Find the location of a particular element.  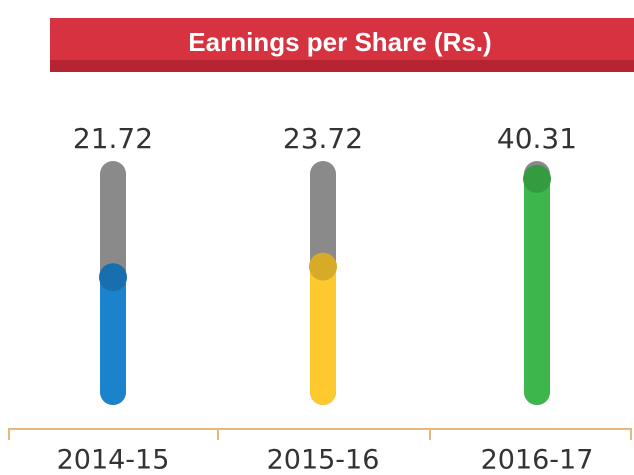

value-label: 40.31 is located at coordinates (537, 138).